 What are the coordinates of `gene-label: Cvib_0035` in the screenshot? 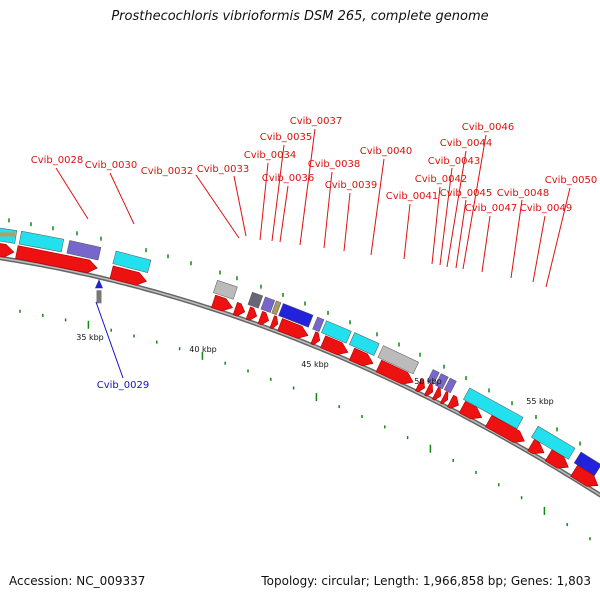 It's located at (286, 137).